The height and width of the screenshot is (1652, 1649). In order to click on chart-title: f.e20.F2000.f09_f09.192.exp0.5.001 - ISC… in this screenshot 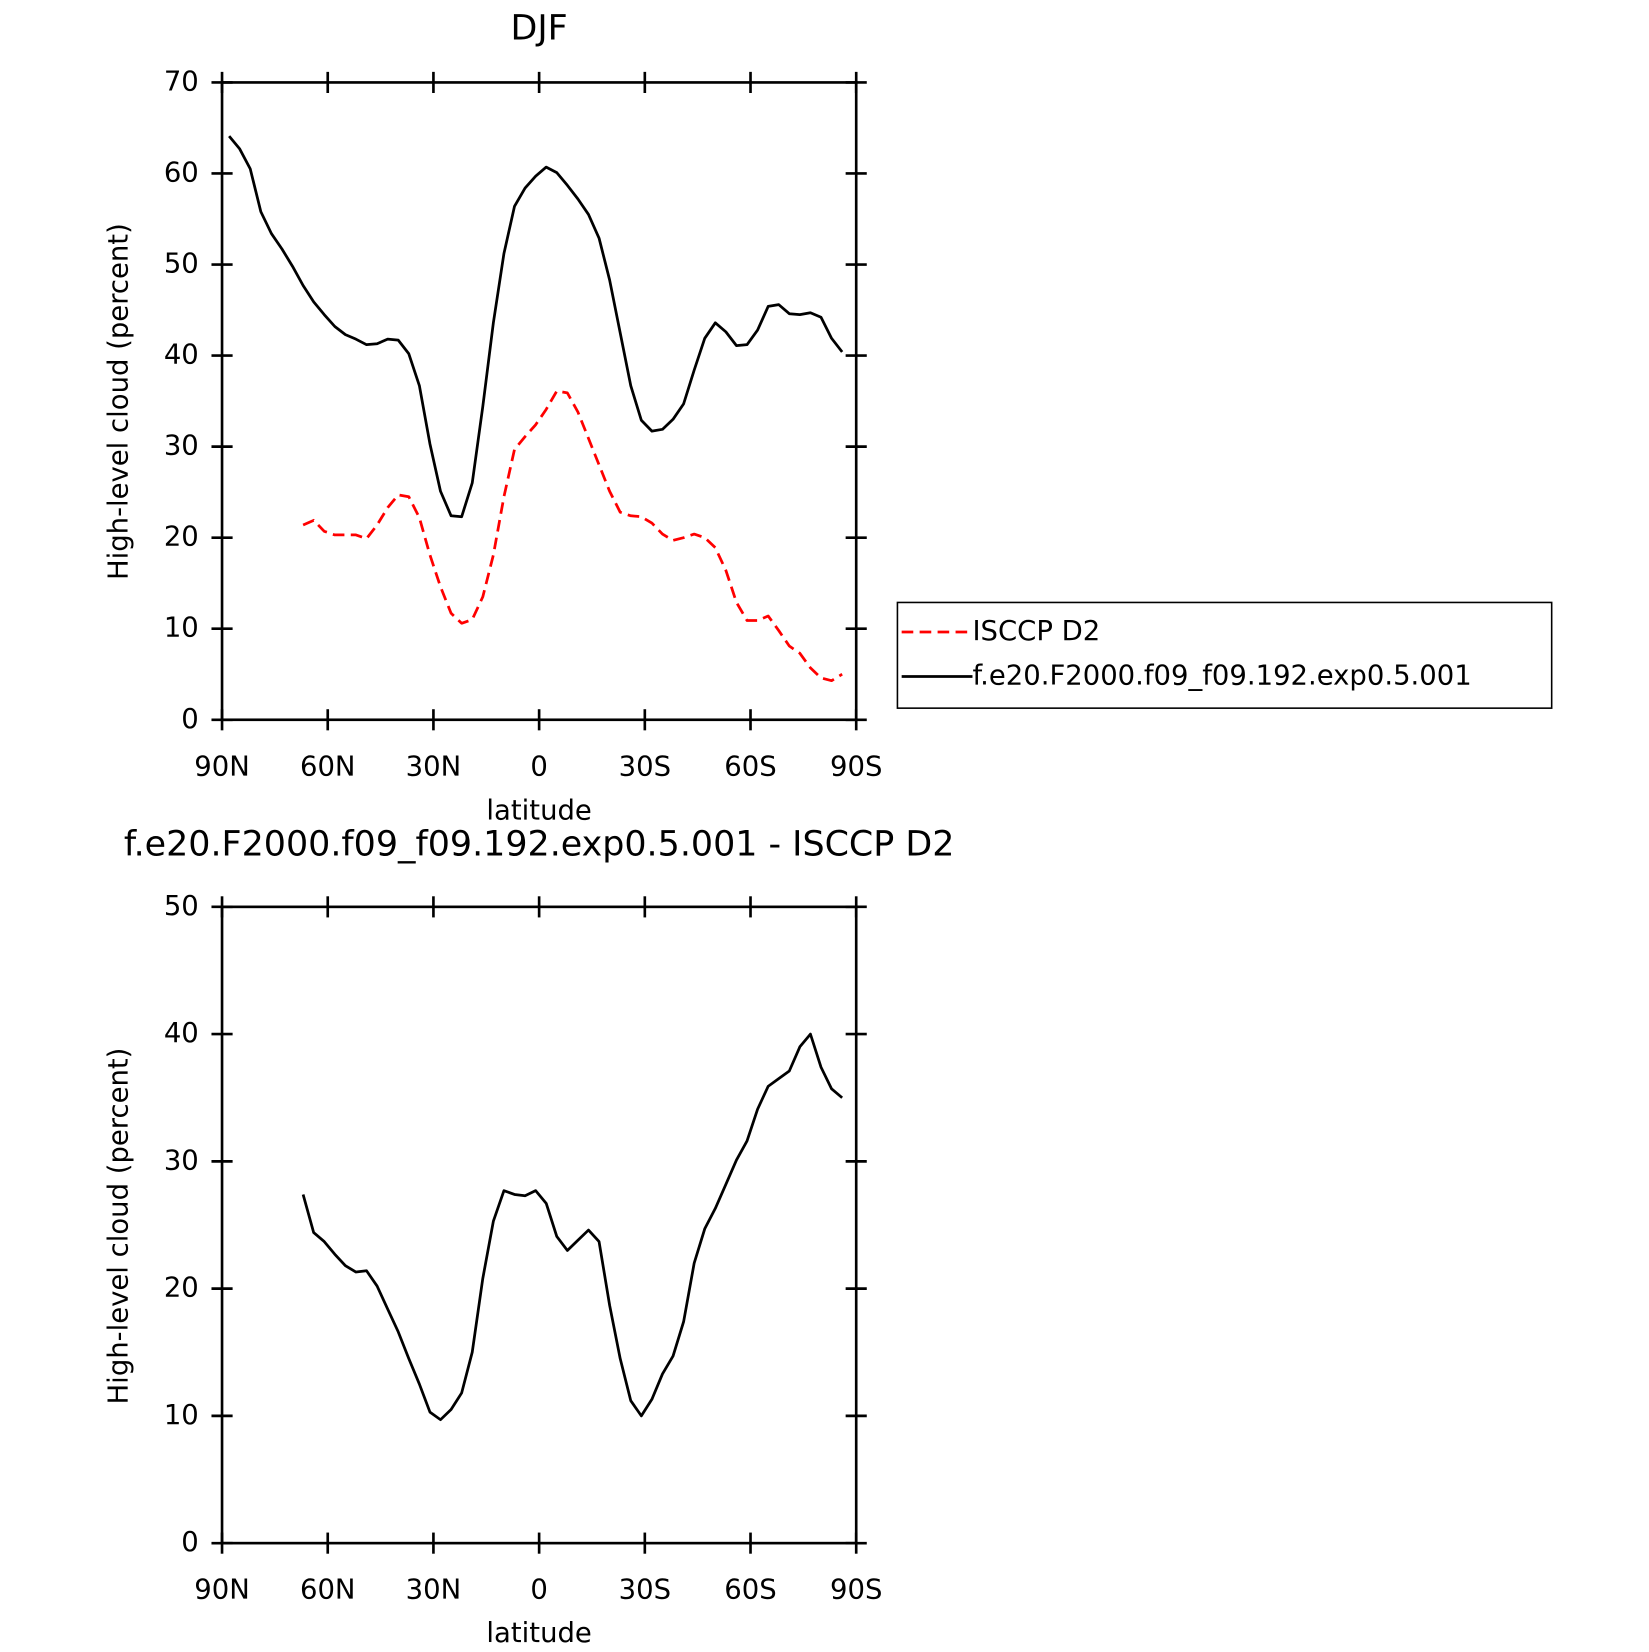, I will do `click(539, 845)`.